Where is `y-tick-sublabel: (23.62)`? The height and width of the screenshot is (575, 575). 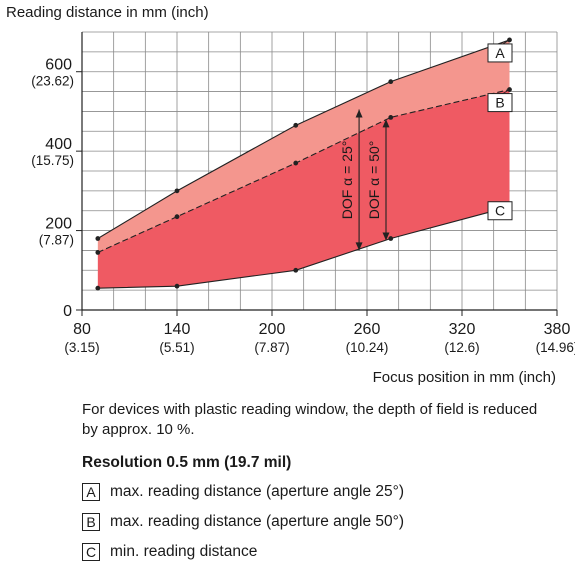 y-tick-sublabel: (23.62) is located at coordinates (52, 81).